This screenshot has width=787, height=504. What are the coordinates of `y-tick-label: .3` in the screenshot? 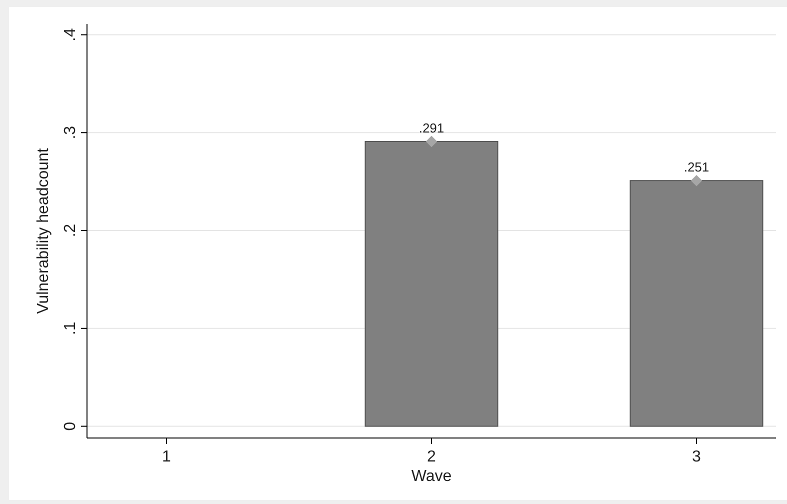 It's located at (70, 133).